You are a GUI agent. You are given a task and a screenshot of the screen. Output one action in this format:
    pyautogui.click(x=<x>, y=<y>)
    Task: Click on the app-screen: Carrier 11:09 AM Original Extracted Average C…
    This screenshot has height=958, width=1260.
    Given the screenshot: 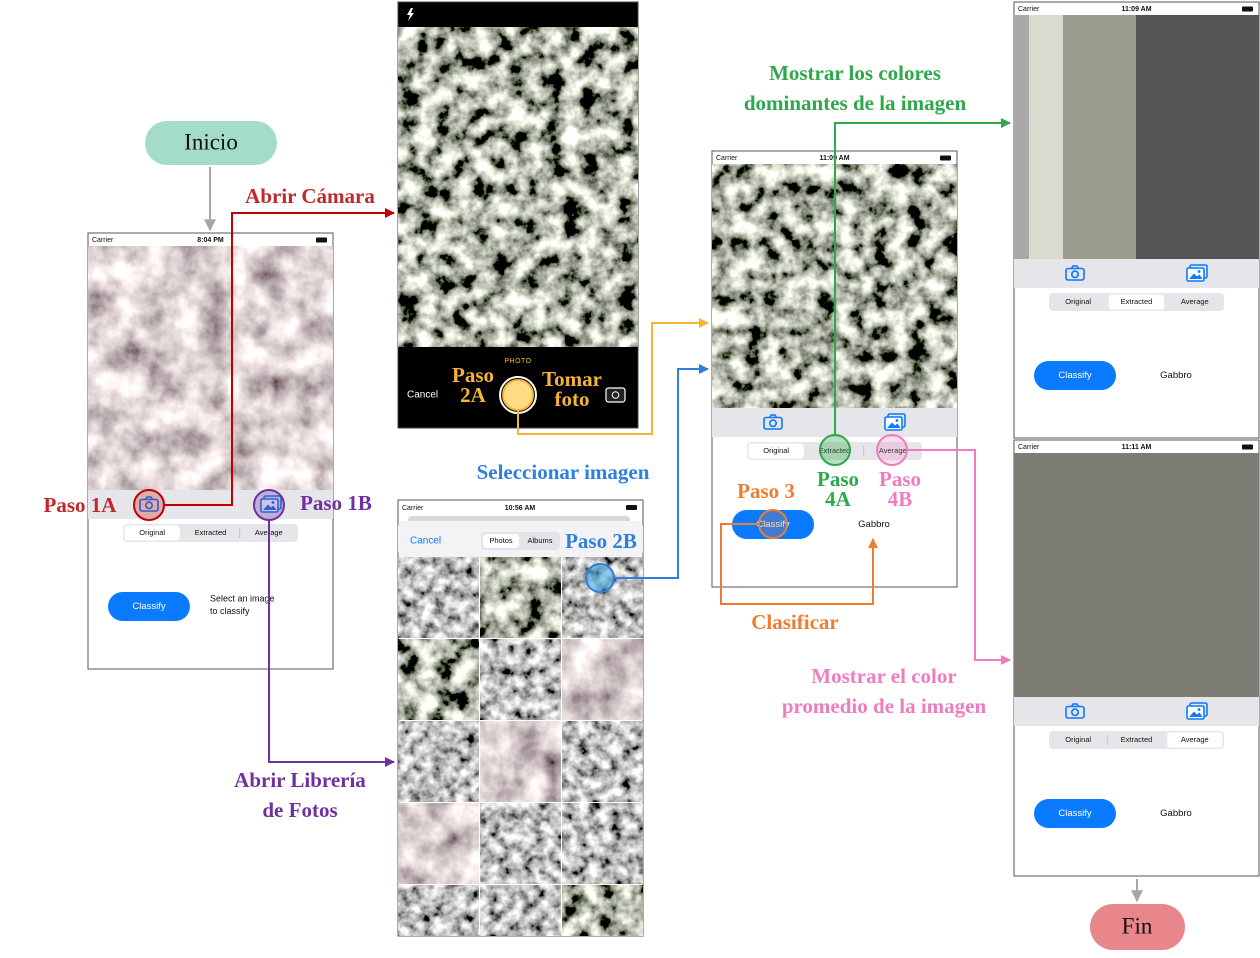 What is the action you would take?
    pyautogui.click(x=1136, y=220)
    